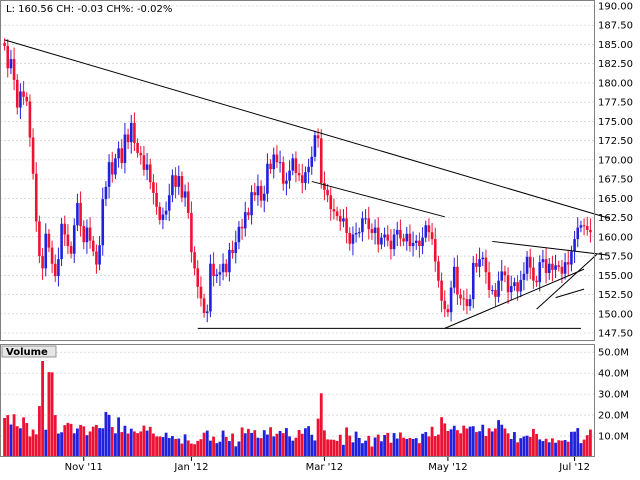 The width and height of the screenshot is (640, 480). Describe the element at coordinates (613, 395) in the screenshot. I see `volume-tick-label: 30.0M` at that location.